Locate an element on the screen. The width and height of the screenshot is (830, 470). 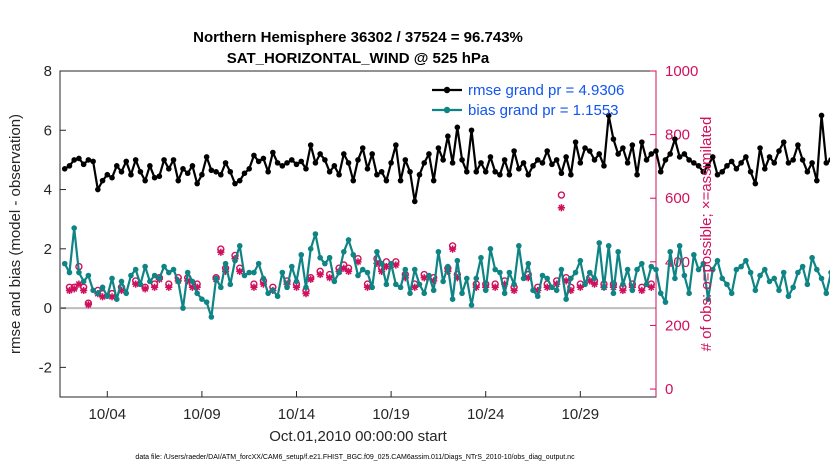
legend-rmse-label: rmse grand pr = 4.9306 is located at coordinates (546, 90).